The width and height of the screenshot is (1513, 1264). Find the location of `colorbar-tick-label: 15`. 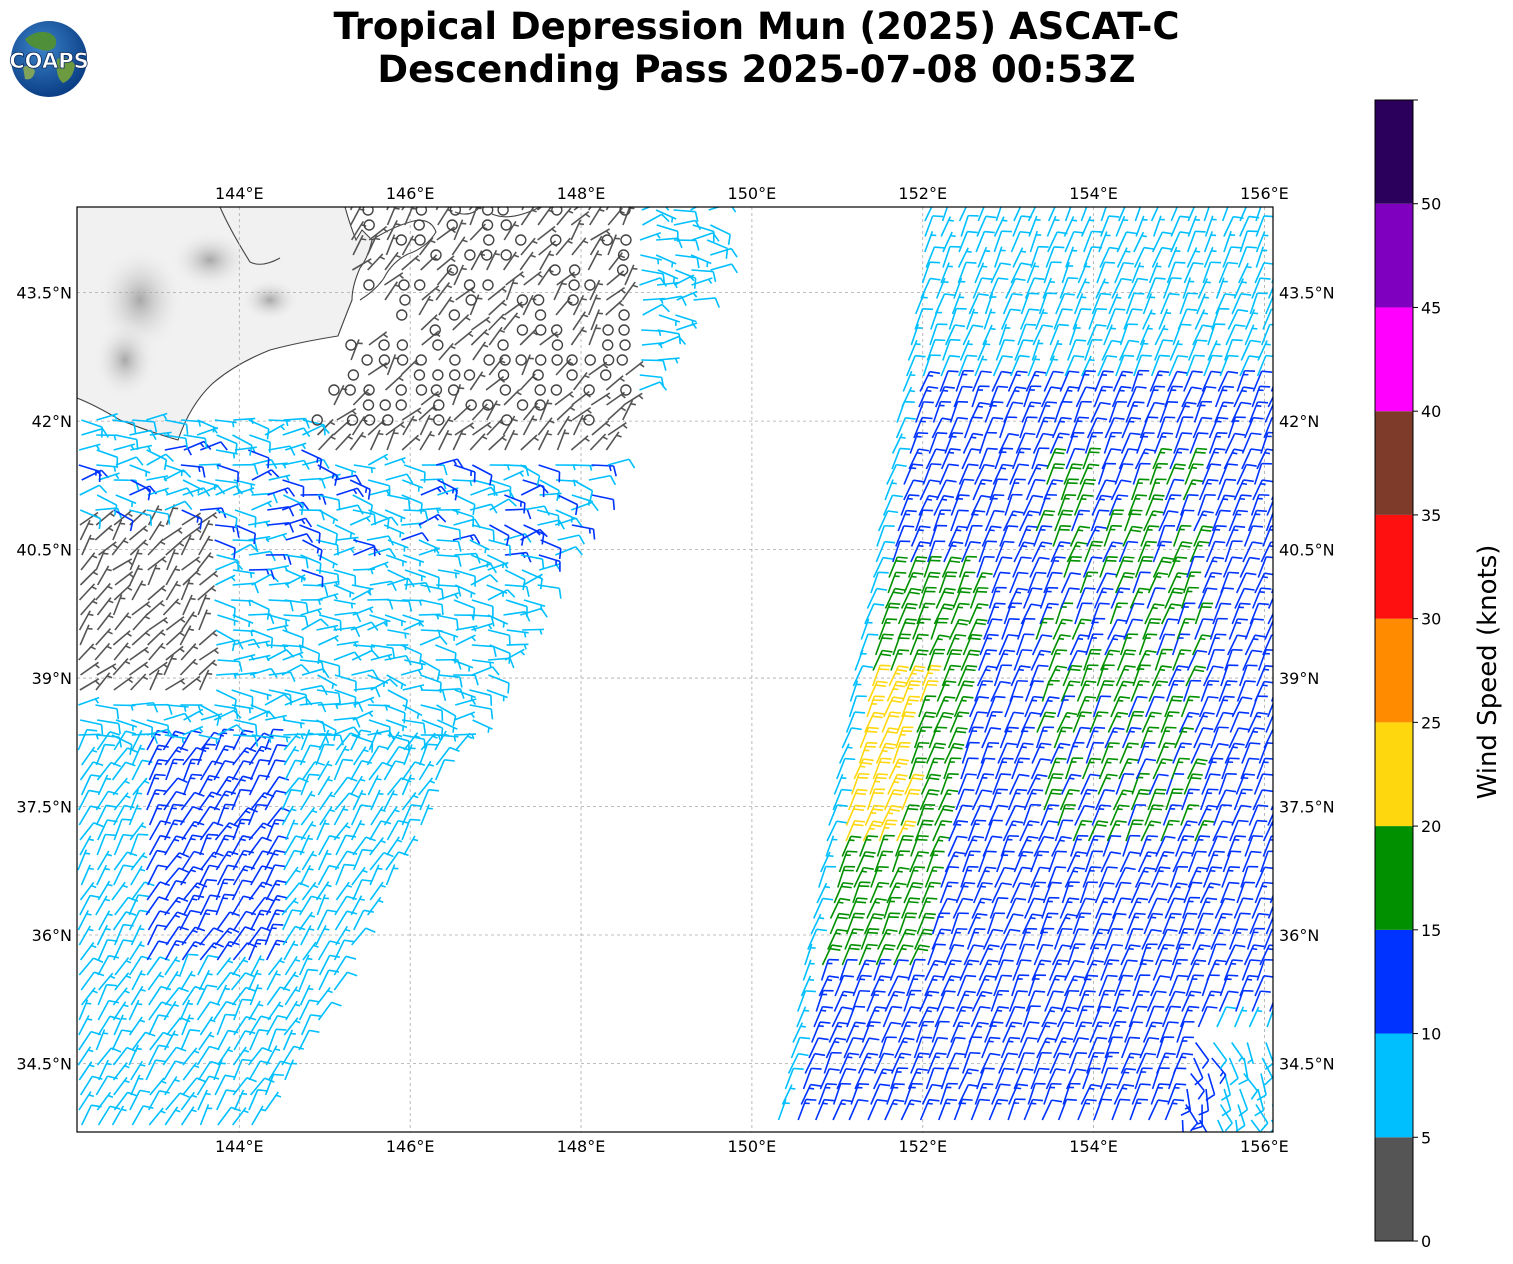

colorbar-tick-label: 15 is located at coordinates (1431, 930).